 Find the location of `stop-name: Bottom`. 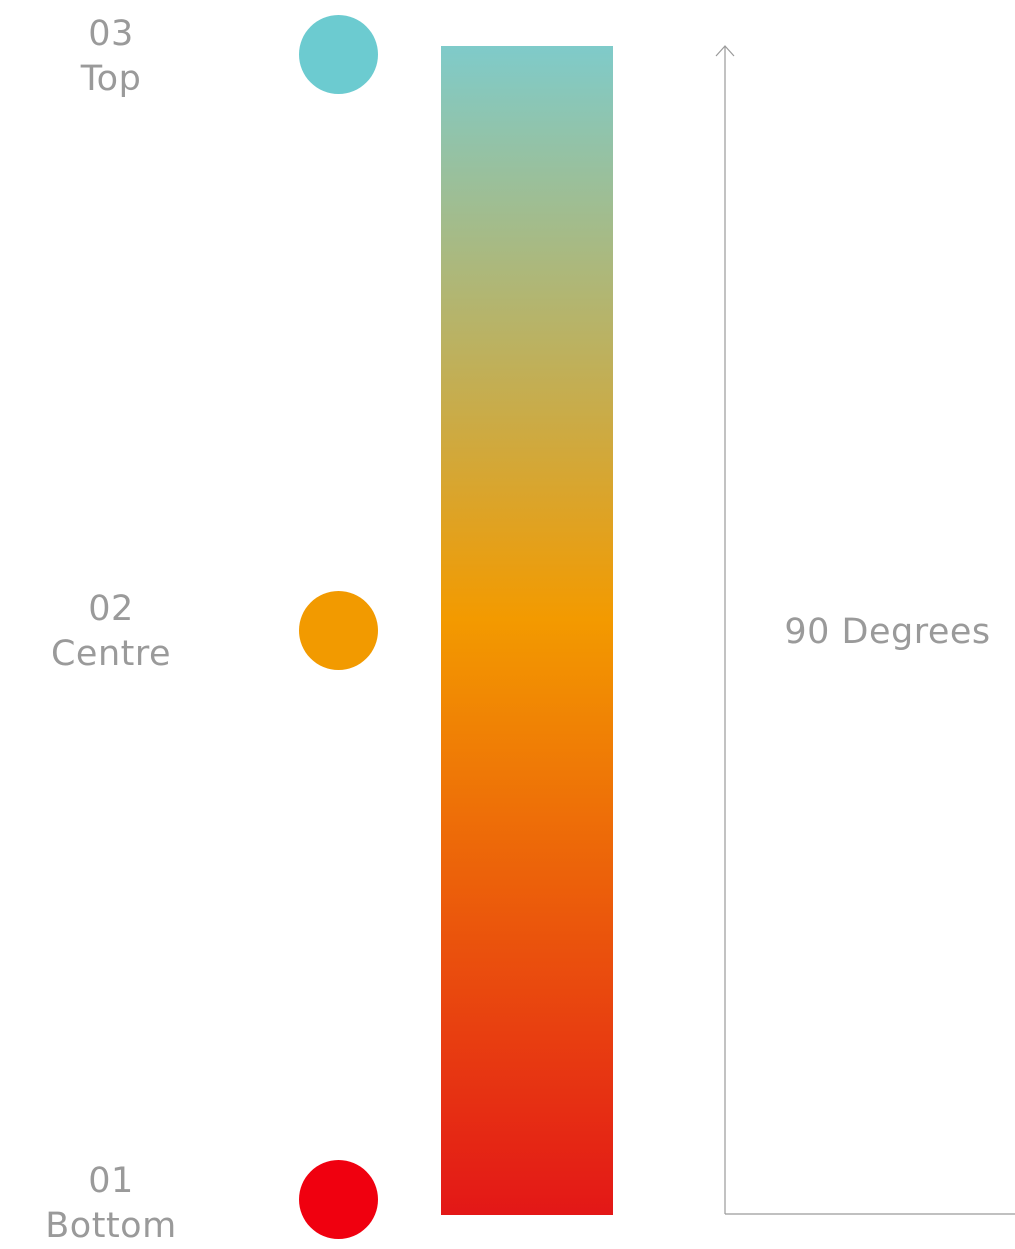

stop-name: Bottom is located at coordinates (111, 1226).